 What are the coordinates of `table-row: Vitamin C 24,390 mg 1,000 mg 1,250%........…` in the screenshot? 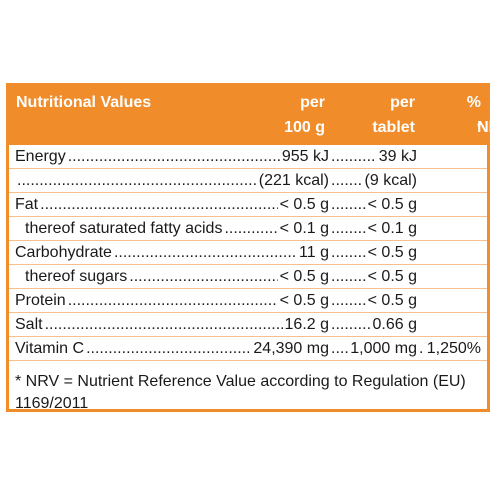 It's located at (248, 349).